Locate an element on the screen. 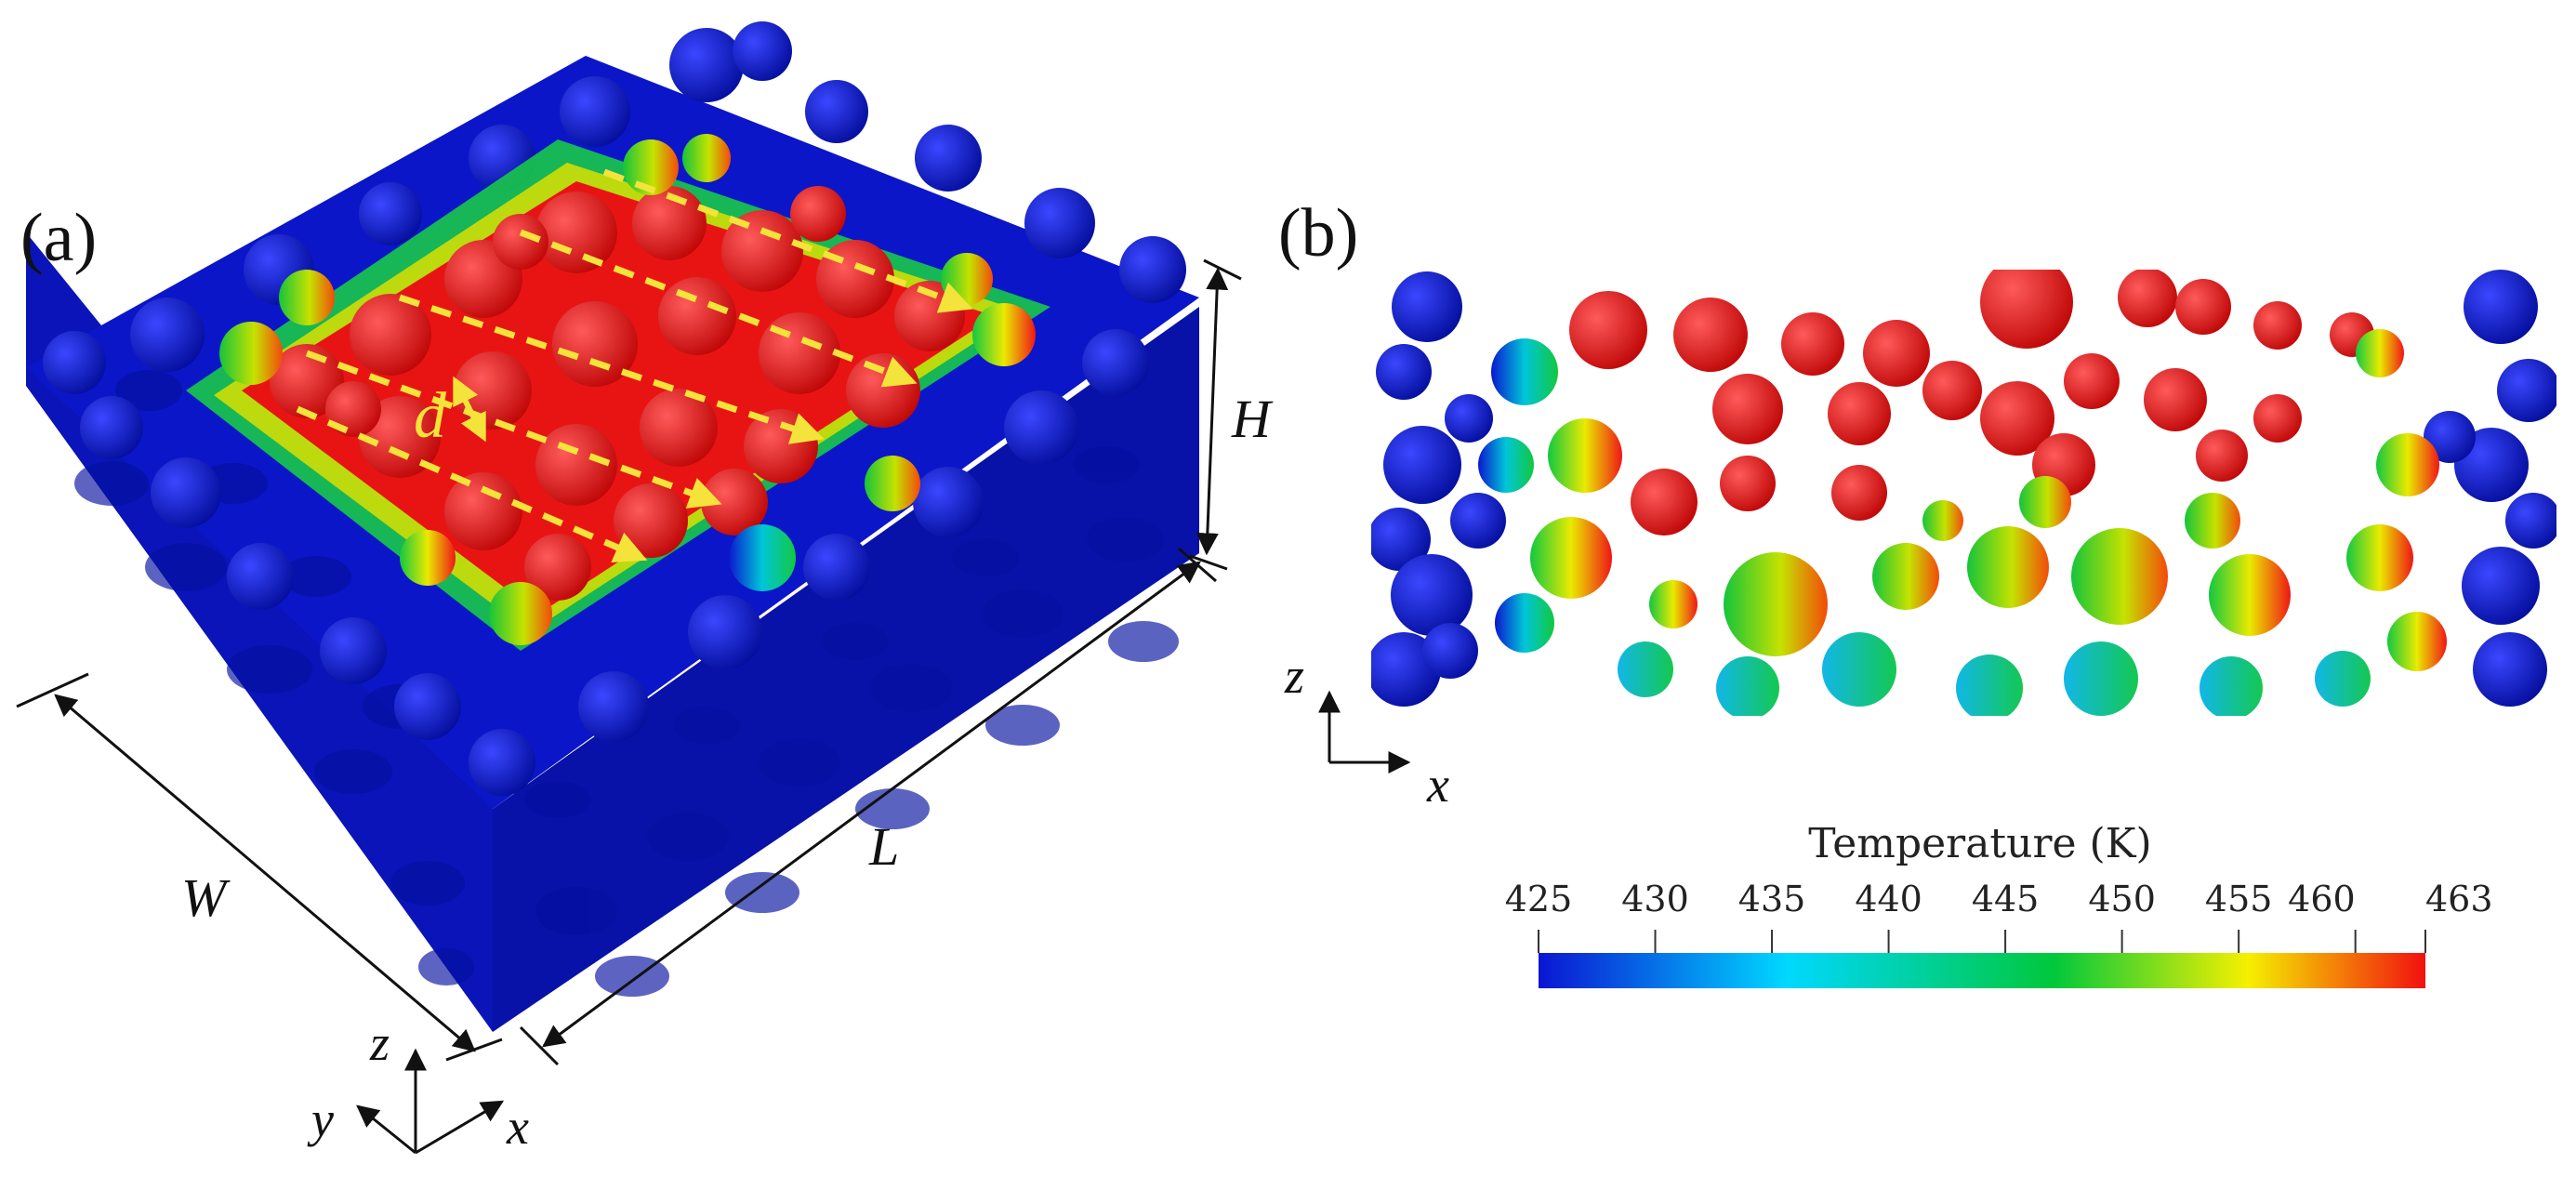  z-axis-label: z is located at coordinates (379, 1043).